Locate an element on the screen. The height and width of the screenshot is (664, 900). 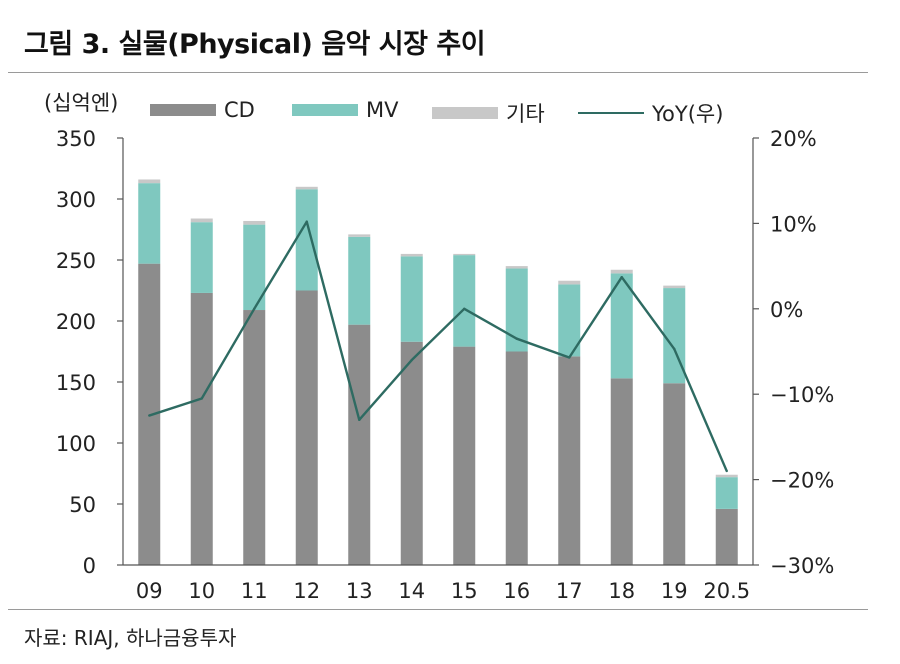
legend-label-etc: 기타 is located at coordinates (525, 114).